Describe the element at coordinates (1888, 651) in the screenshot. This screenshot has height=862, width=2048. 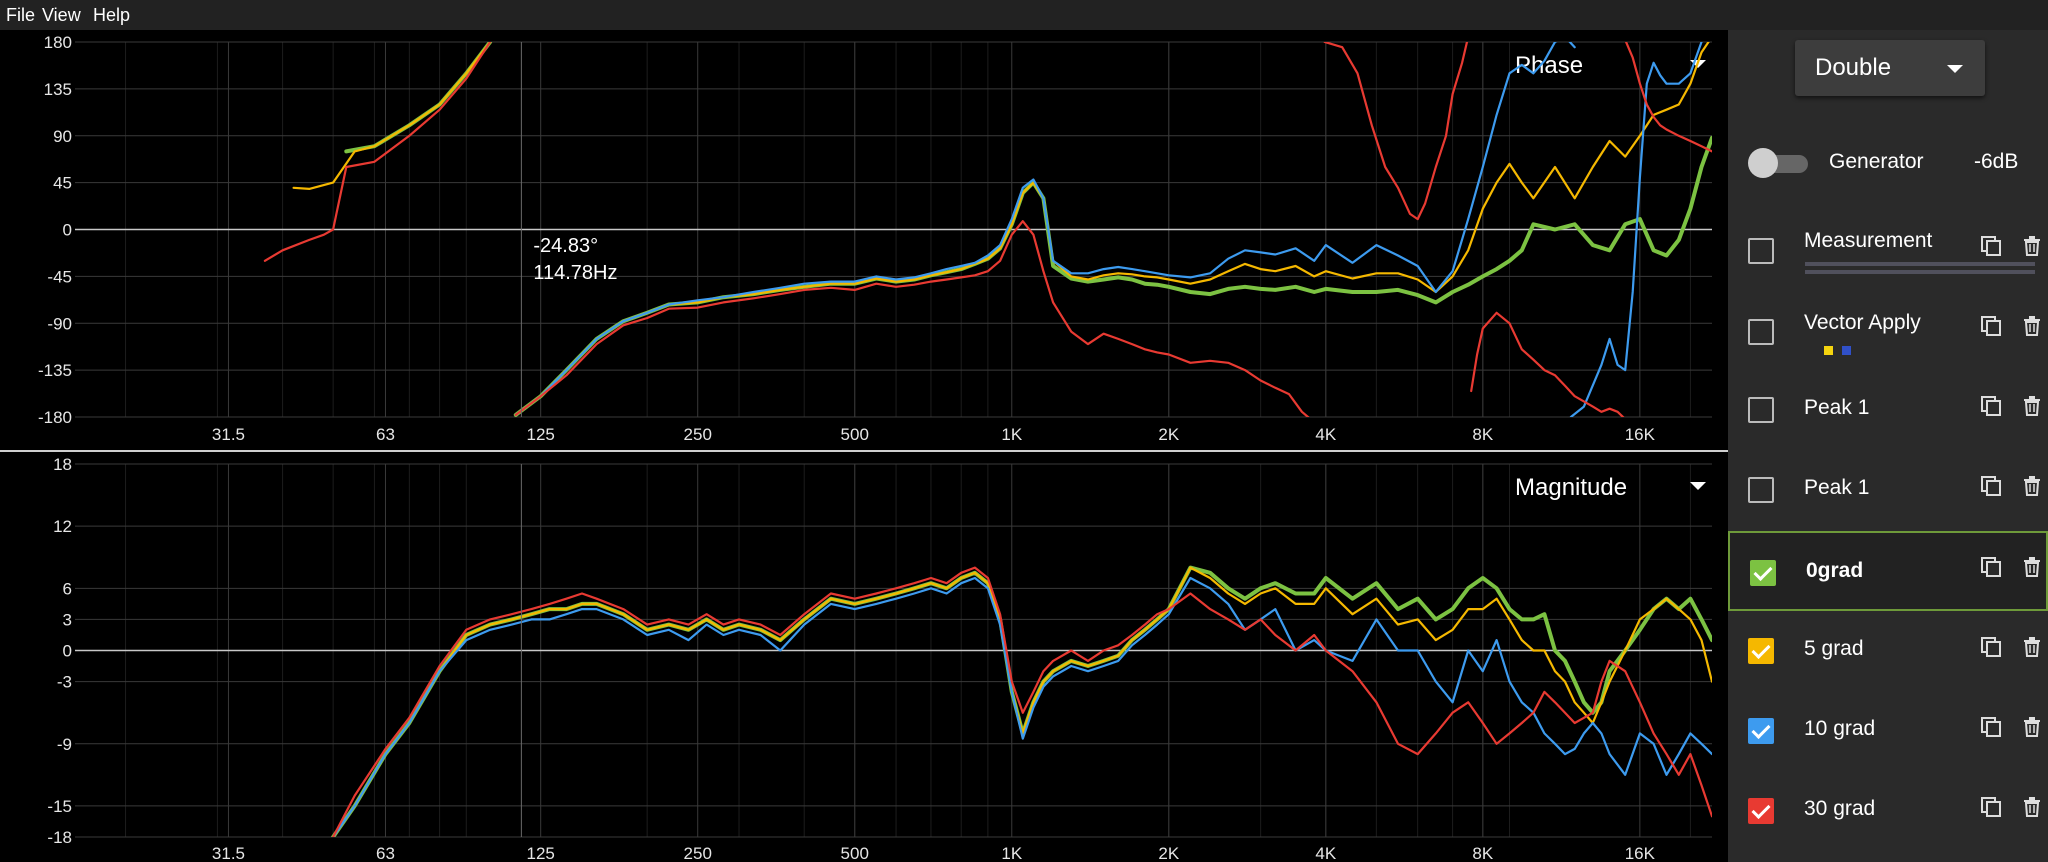
I see `measurement-row: 5 grad` at that location.